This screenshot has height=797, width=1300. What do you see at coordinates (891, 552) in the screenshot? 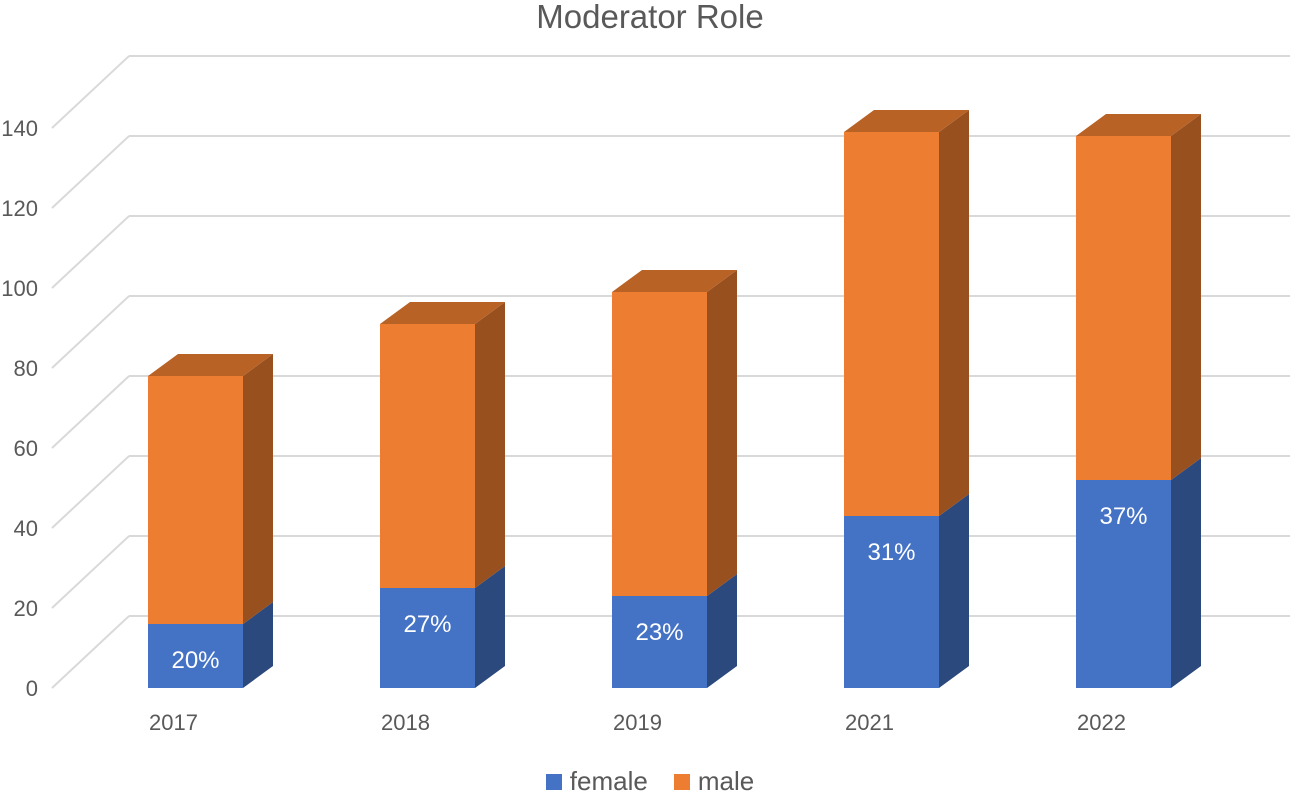
I see `data-label: 31%` at bounding box center [891, 552].